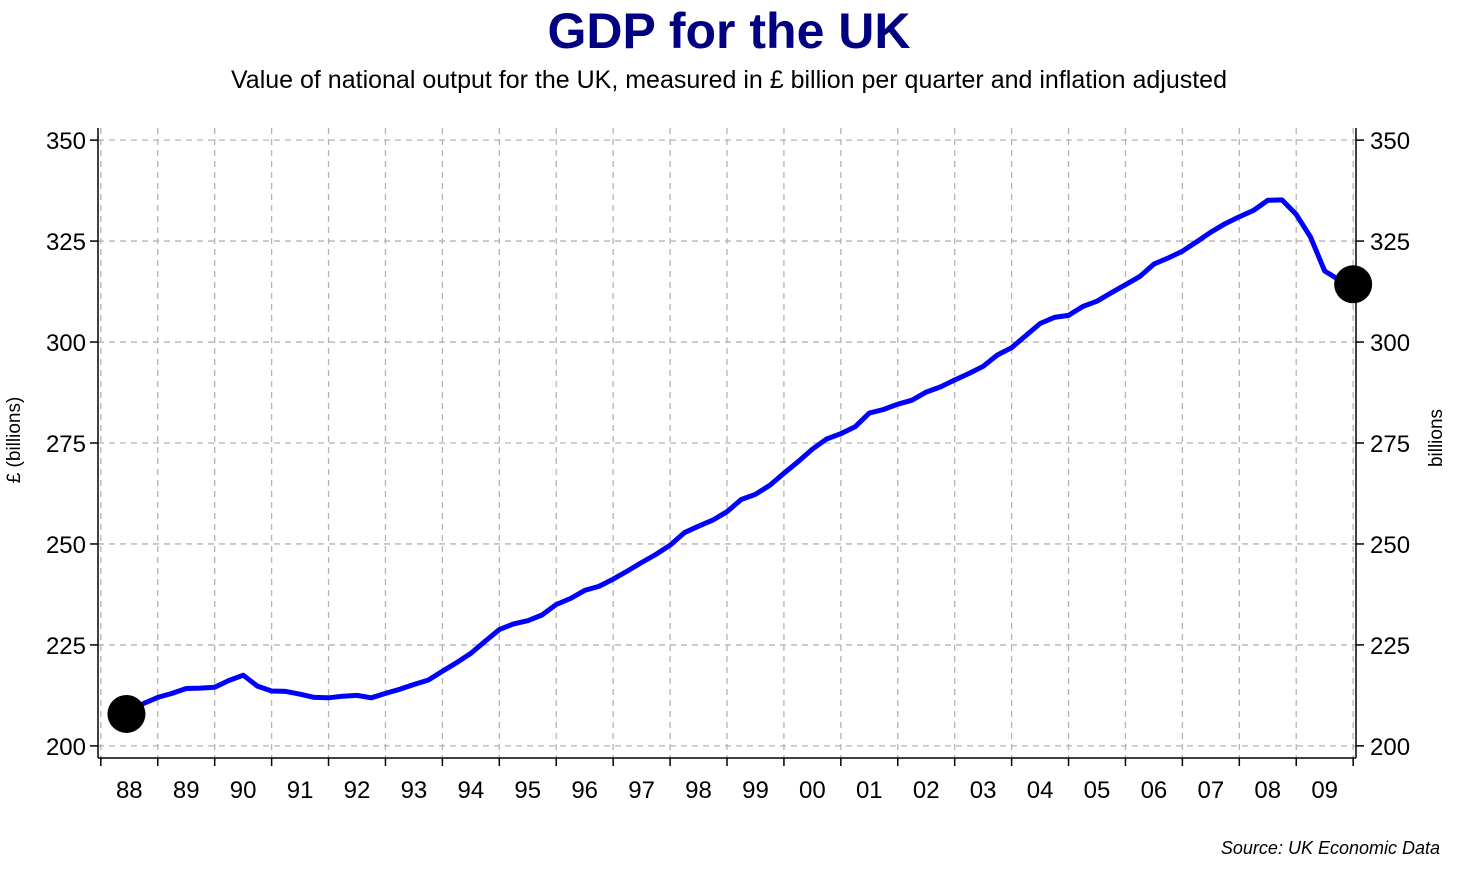 Image resolution: width=1458 pixels, height=869 pixels. What do you see at coordinates (243, 790) in the screenshot?
I see `x-tick-label: 90` at bounding box center [243, 790].